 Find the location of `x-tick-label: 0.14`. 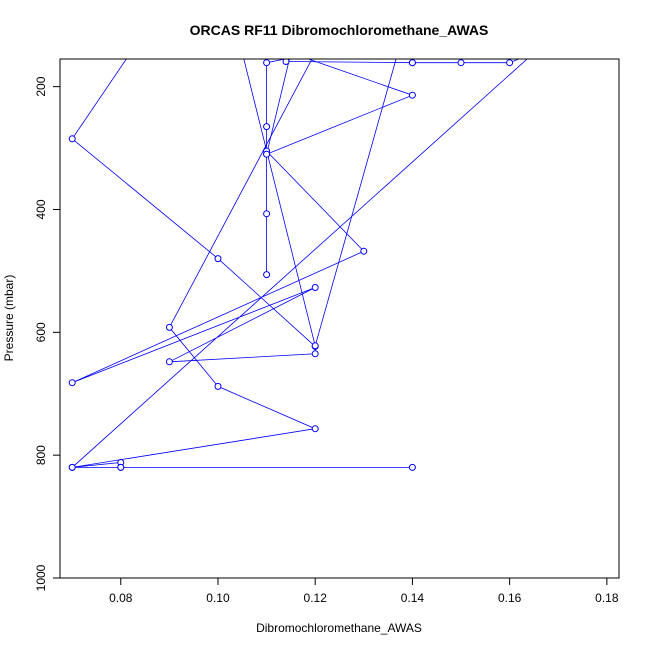

x-tick-label: 0.14 is located at coordinates (413, 598).